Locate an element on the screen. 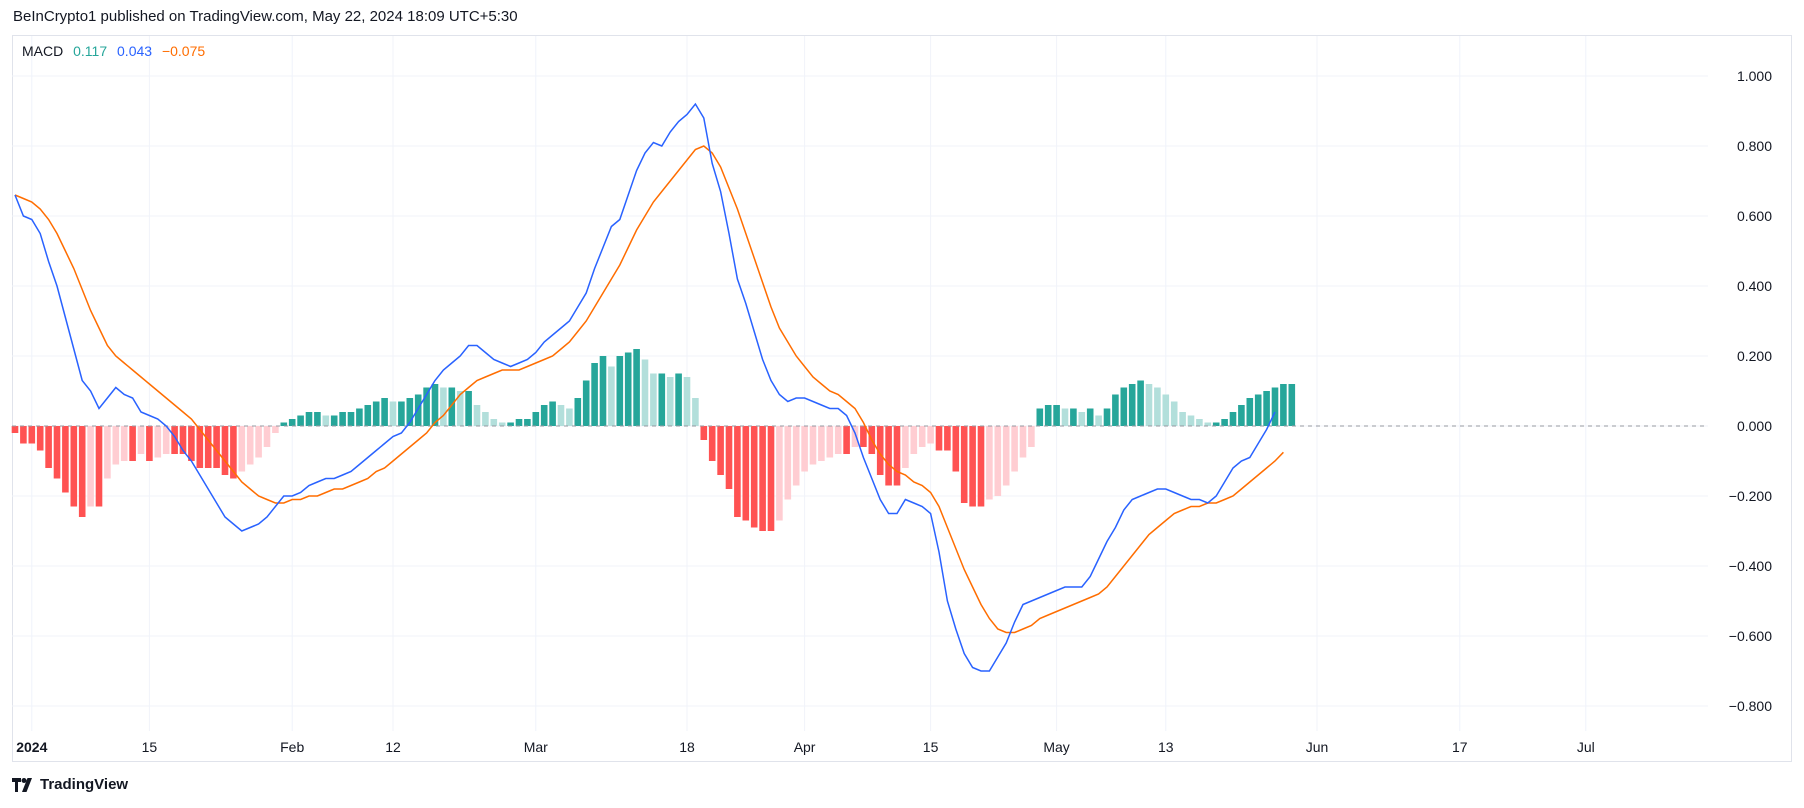  indicator-legend: MACD 0.117 0.043 −0.075 is located at coordinates (116, 51).